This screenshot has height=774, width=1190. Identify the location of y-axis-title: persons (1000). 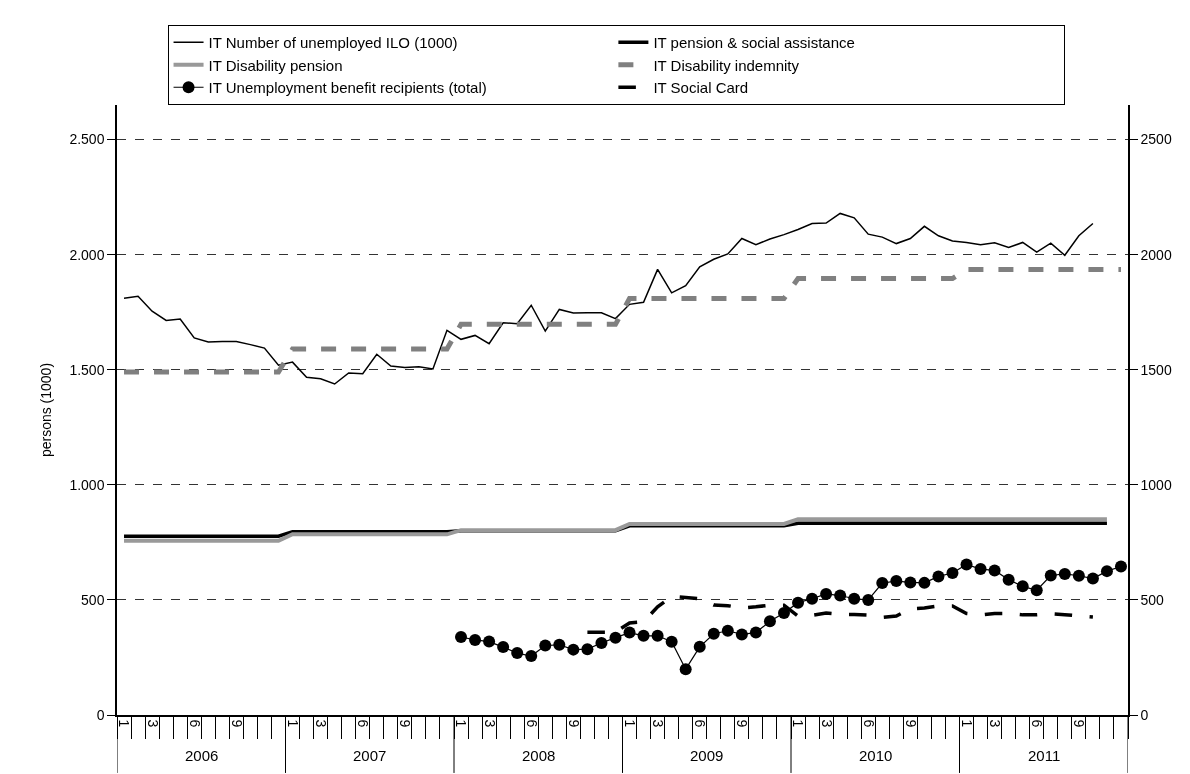
(45, 410).